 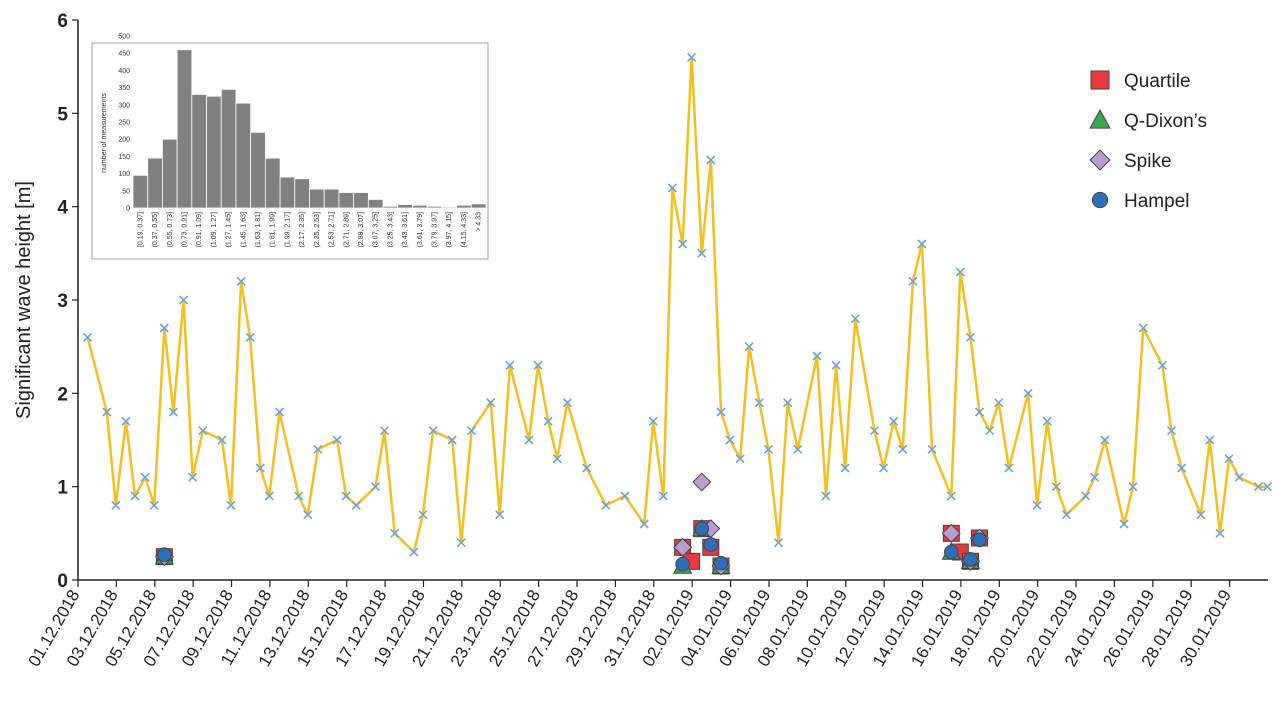 What do you see at coordinates (124, 54) in the screenshot?
I see `inset-y-tick-label: 450` at bounding box center [124, 54].